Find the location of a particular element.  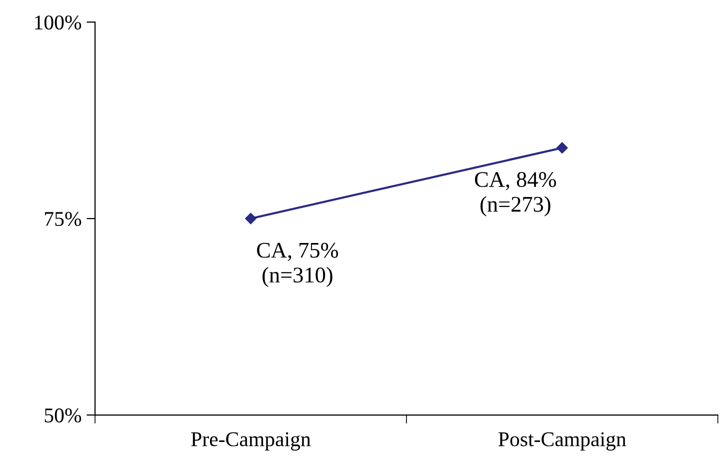

x-tick-label: Pre-Campaign is located at coordinates (251, 441).